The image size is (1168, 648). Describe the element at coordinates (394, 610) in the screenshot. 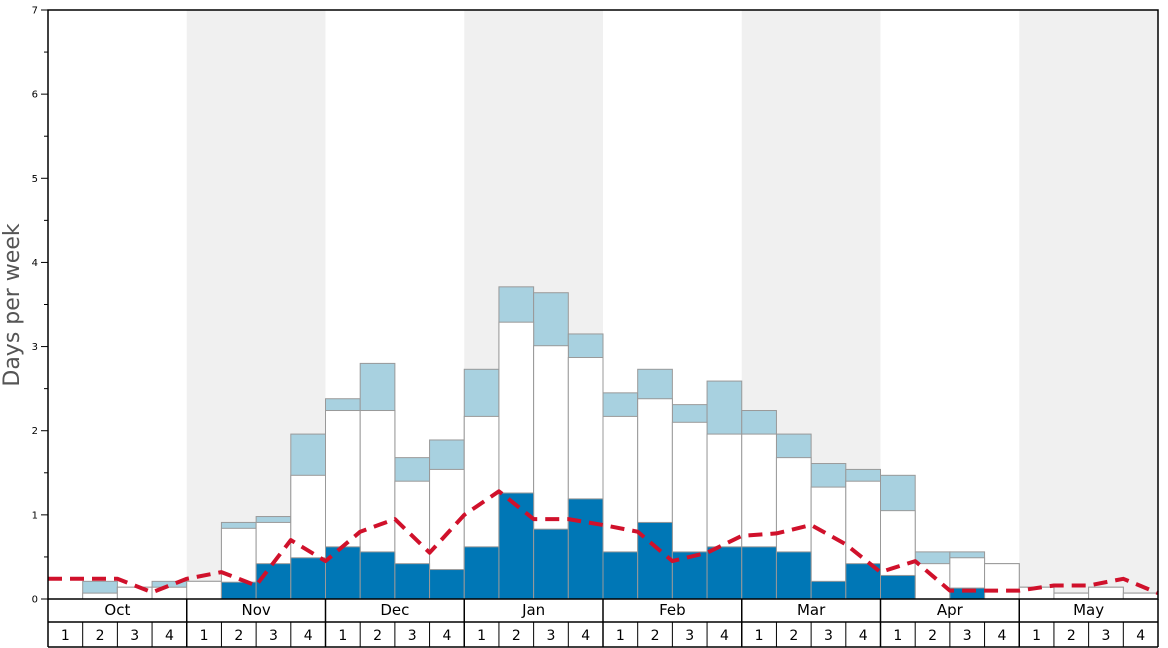

I see `month-label-dec: Dec` at that location.